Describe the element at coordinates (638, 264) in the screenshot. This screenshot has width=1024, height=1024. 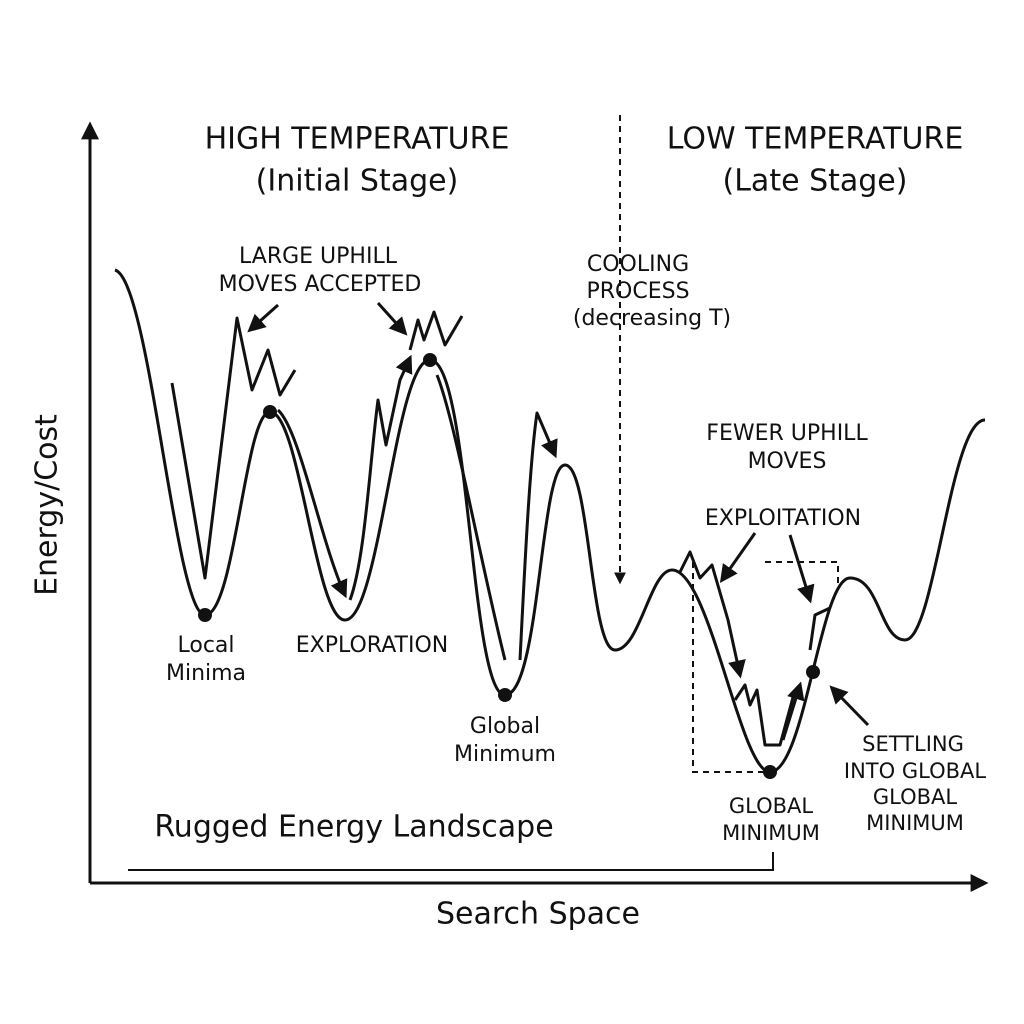
I see `annotation: COOLING` at that location.